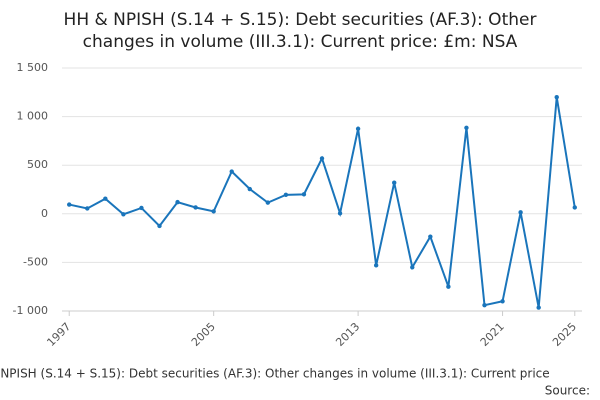  I want to click on x-tick-label: 2025, so click(564, 334).